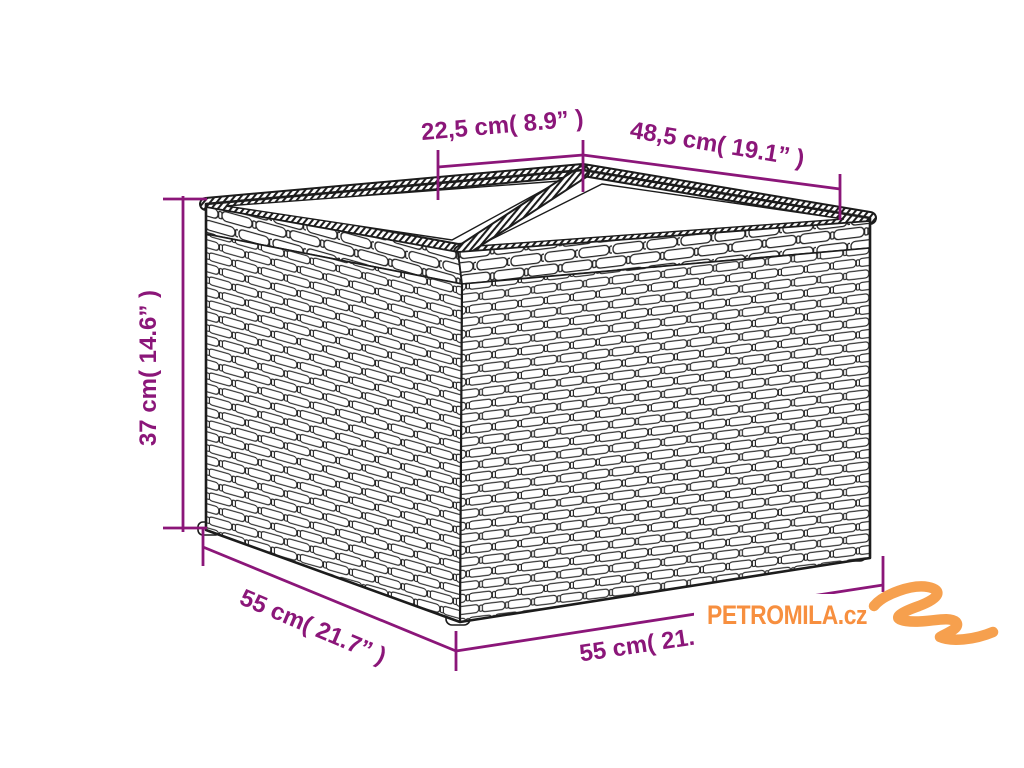  What do you see at coordinates (521, 212) in the screenshot?
I see `top-divider-strip` at bounding box center [521, 212].